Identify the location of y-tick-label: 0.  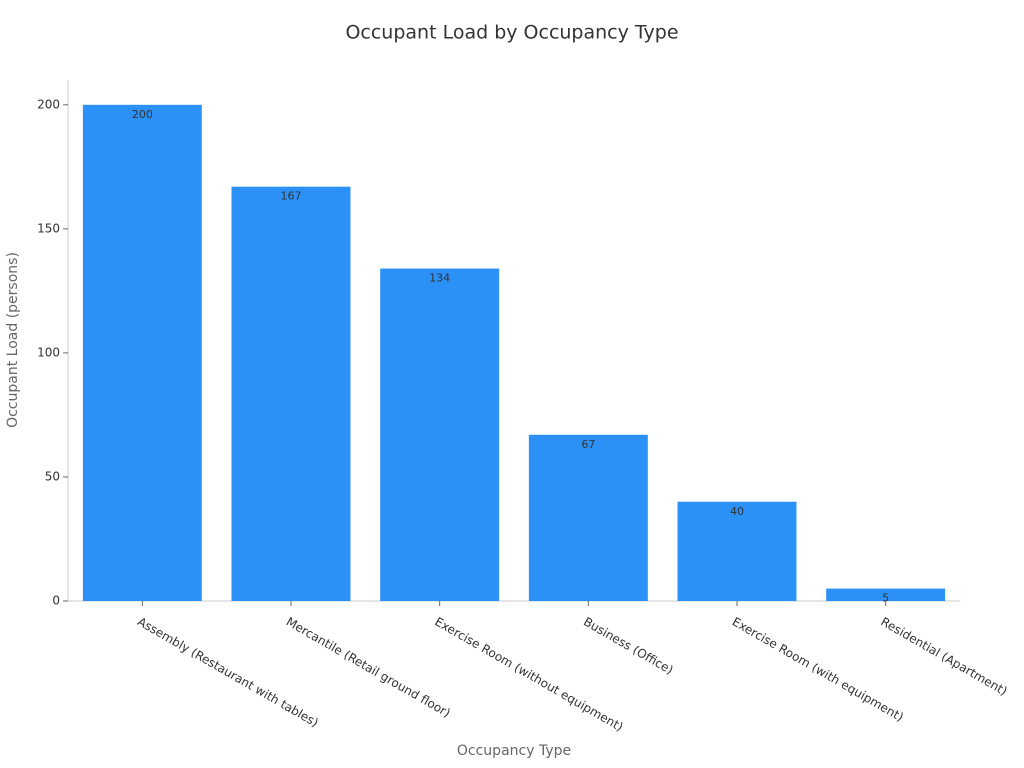
(56, 601).